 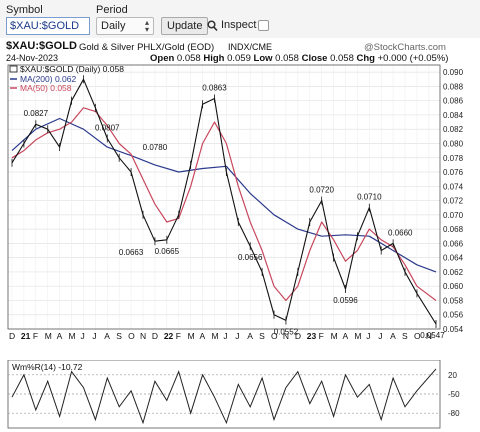 I want to click on y-tick-label: 0.082, so click(x=453, y=129).